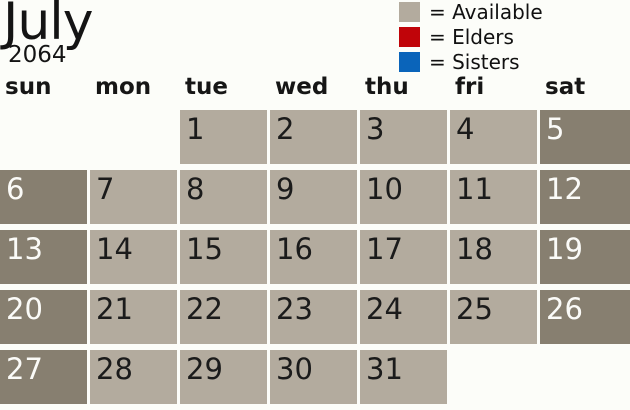 The height and width of the screenshot is (410, 630). Describe the element at coordinates (206, 87) in the screenshot. I see `day-header-tue: tue` at that location.